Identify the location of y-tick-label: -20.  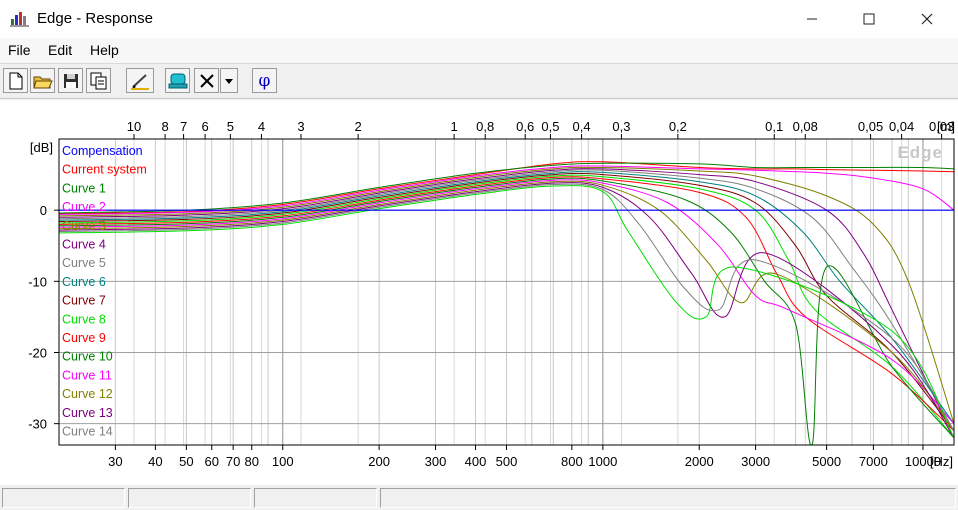
(37, 352).